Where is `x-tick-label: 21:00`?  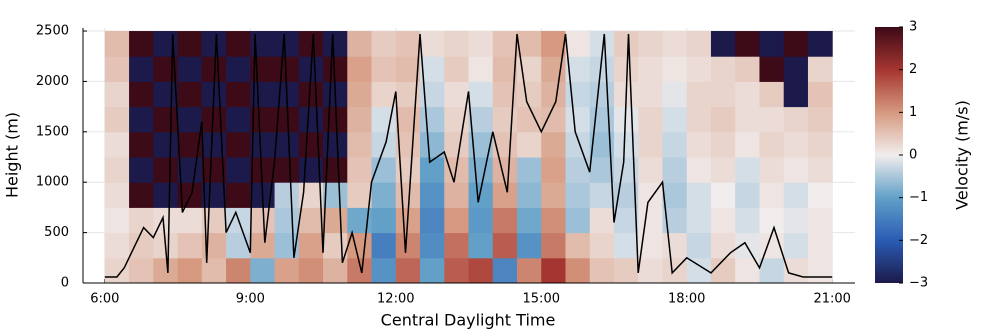
x-tick-label: 21:00 is located at coordinates (831, 299).